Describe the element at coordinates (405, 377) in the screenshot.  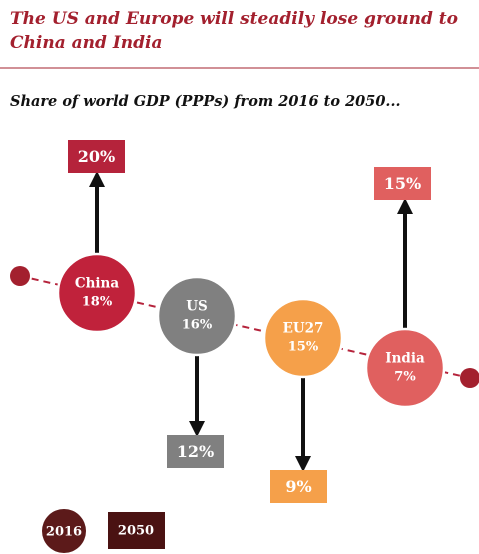
I see `node-share-2016: 7%` at that location.